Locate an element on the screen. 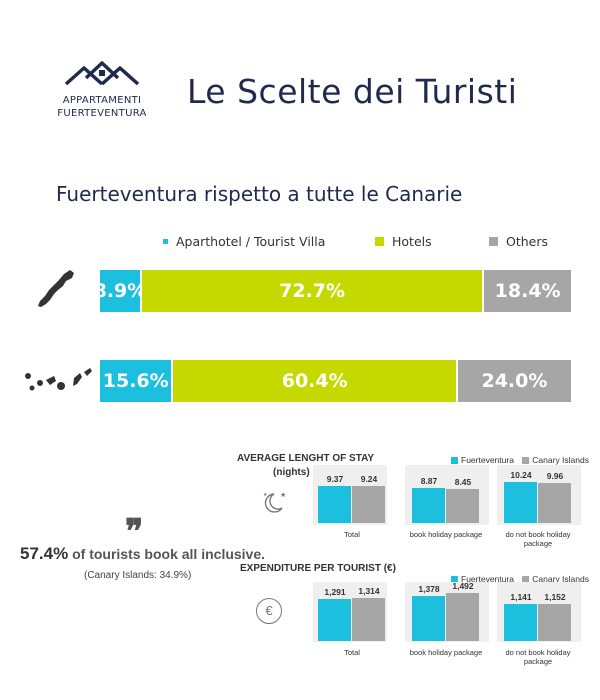 This screenshot has height=700, width=600. expenditure-chart-legend: Fuerteventura Canary Islands is located at coordinates (517, 579).